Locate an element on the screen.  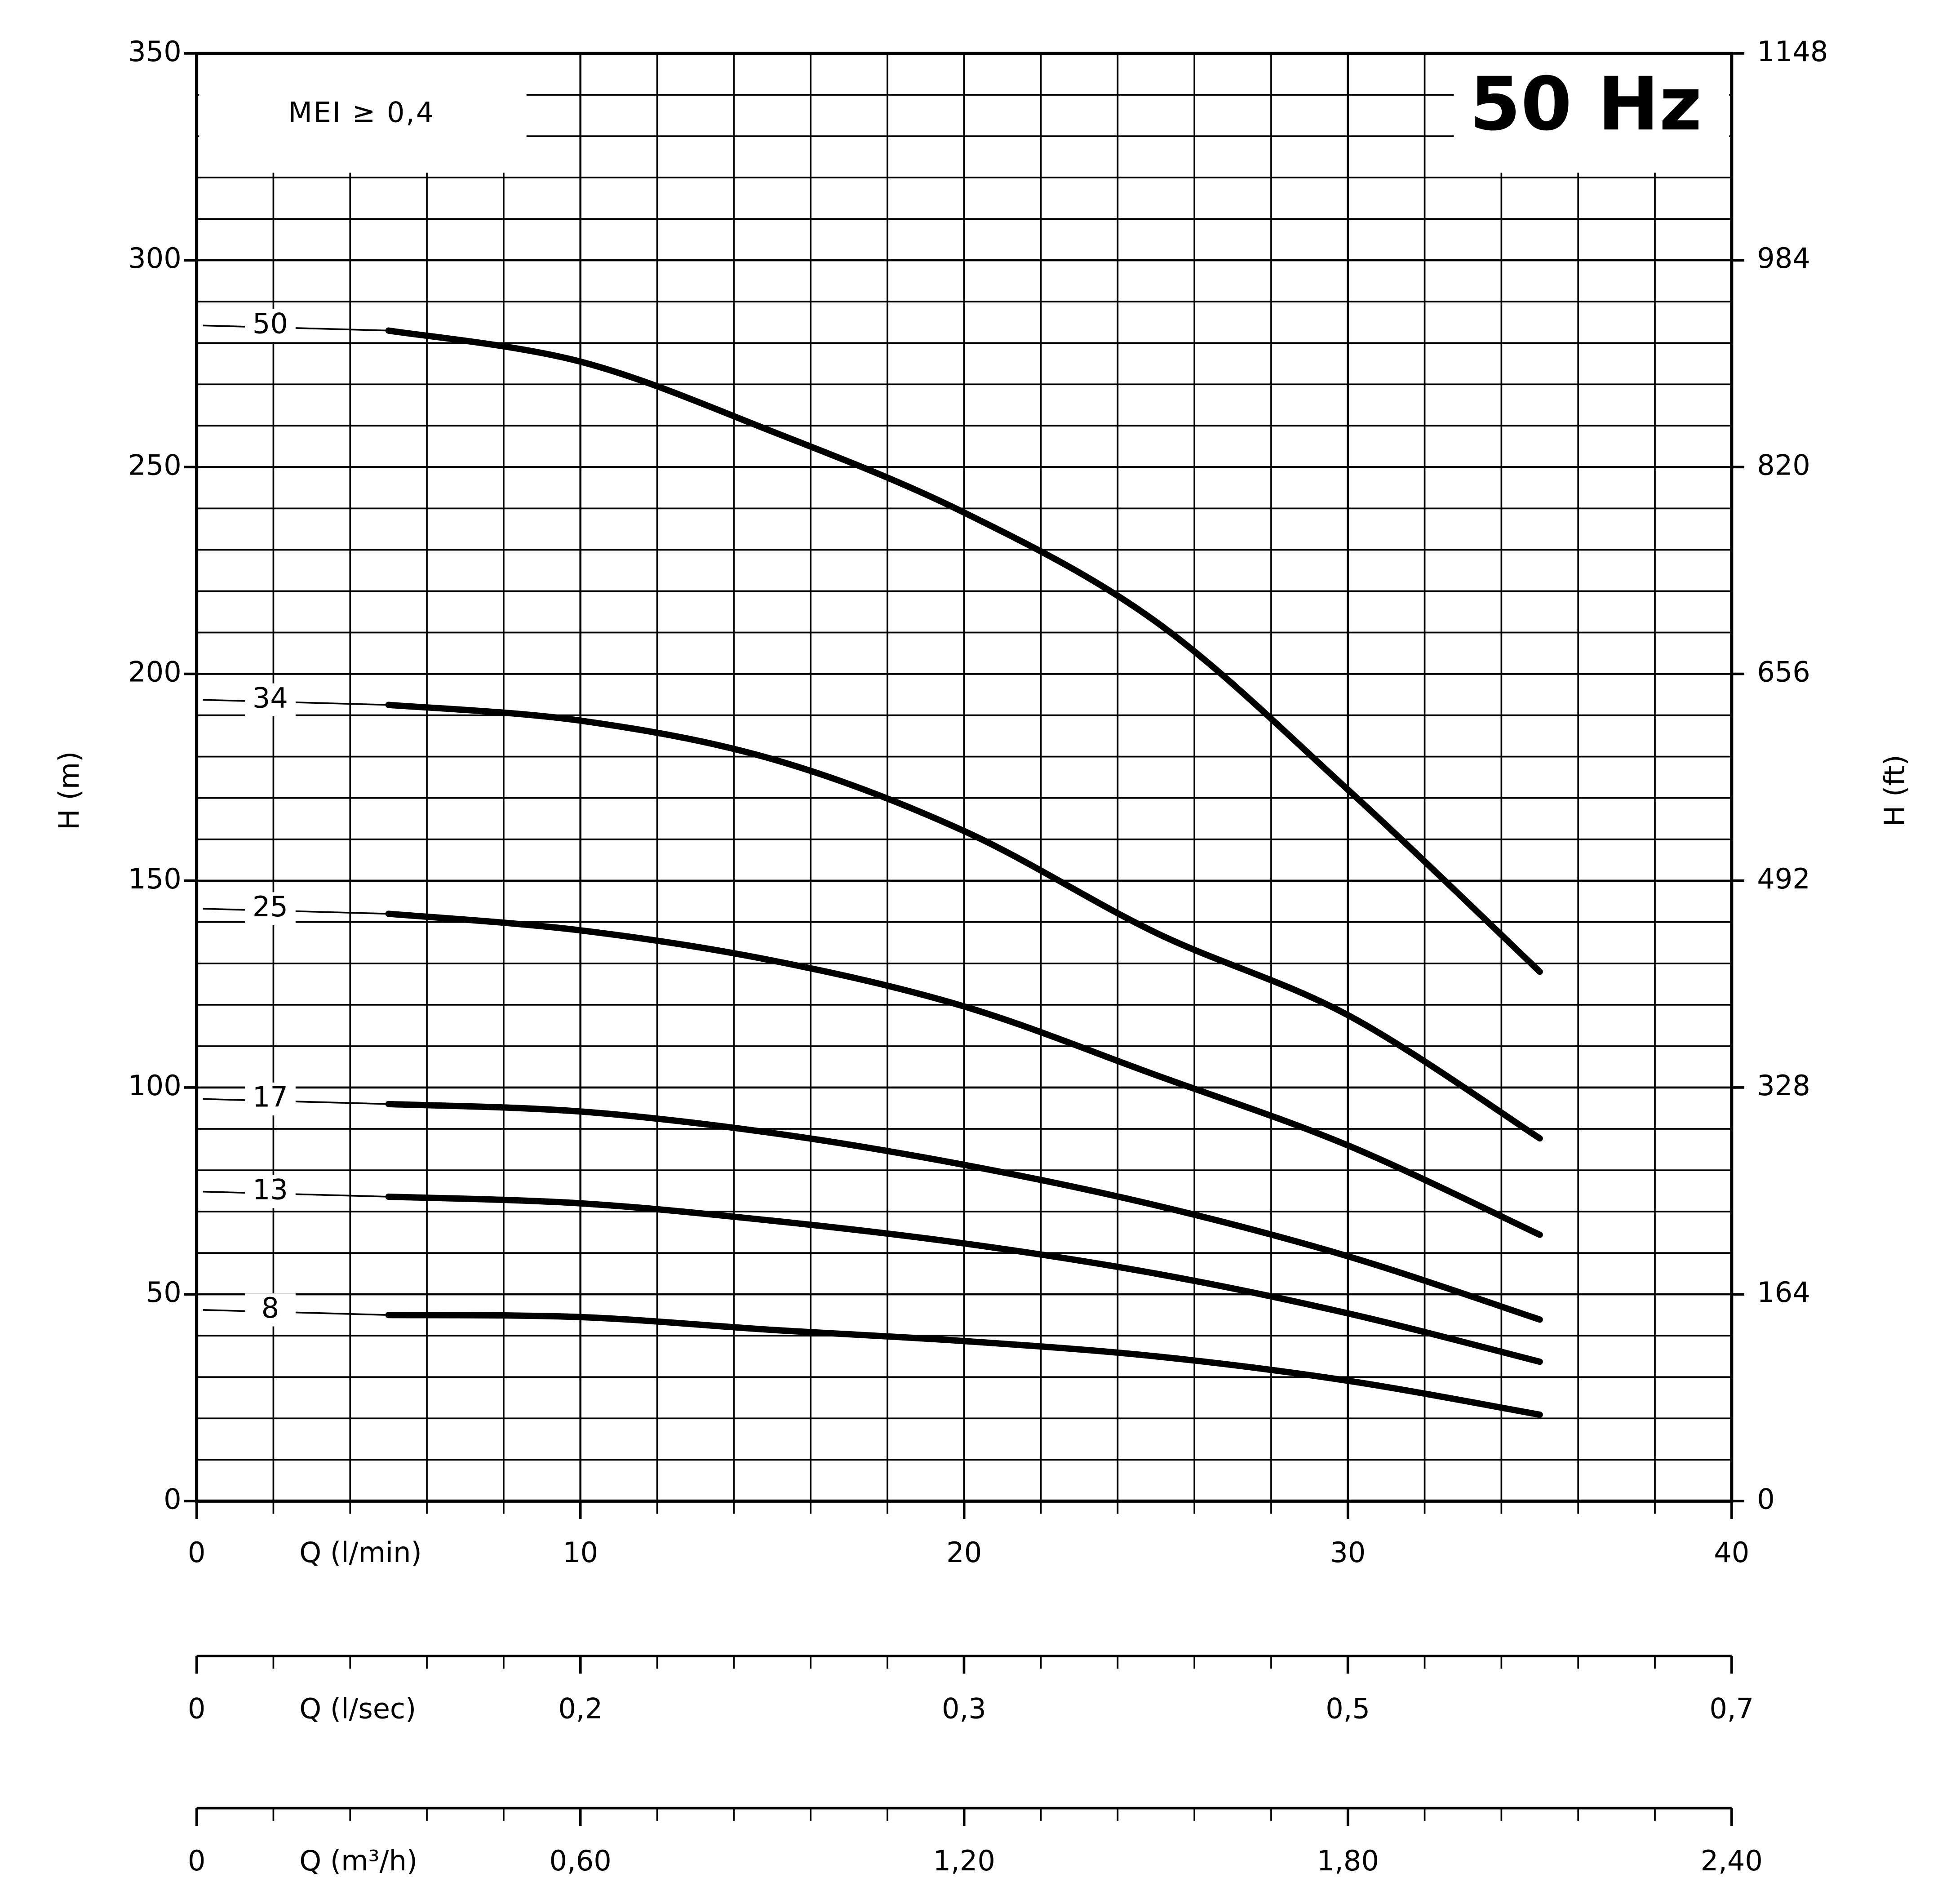
y-tick-label: 50 is located at coordinates (164, 1292).